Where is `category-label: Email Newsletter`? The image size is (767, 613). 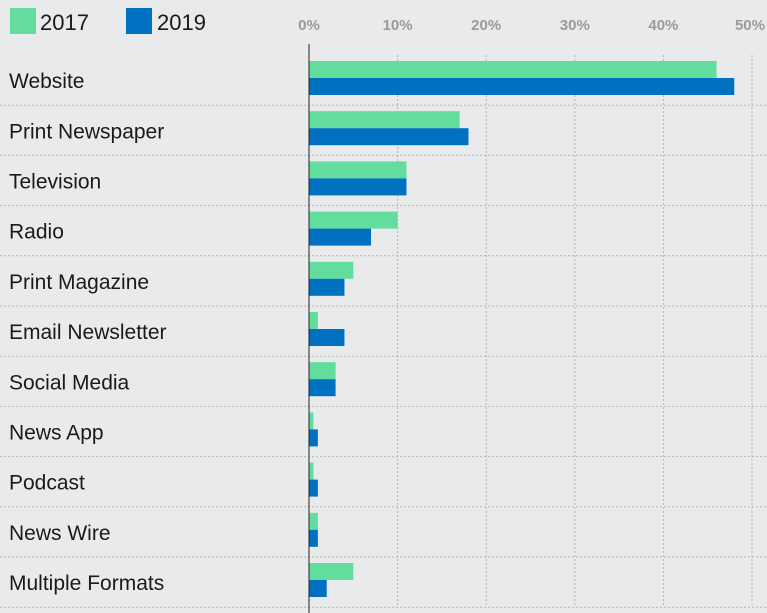
category-label: Email Newsletter is located at coordinates (88, 332).